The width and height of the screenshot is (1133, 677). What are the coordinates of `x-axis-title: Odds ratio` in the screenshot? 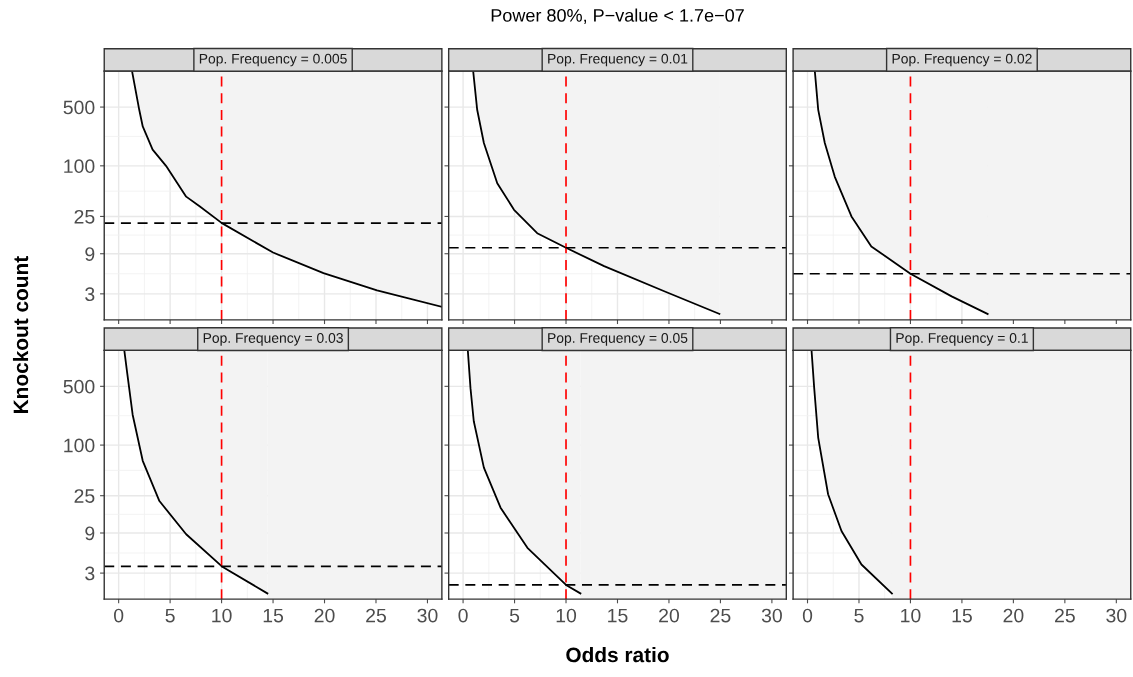 It's located at (617, 654).